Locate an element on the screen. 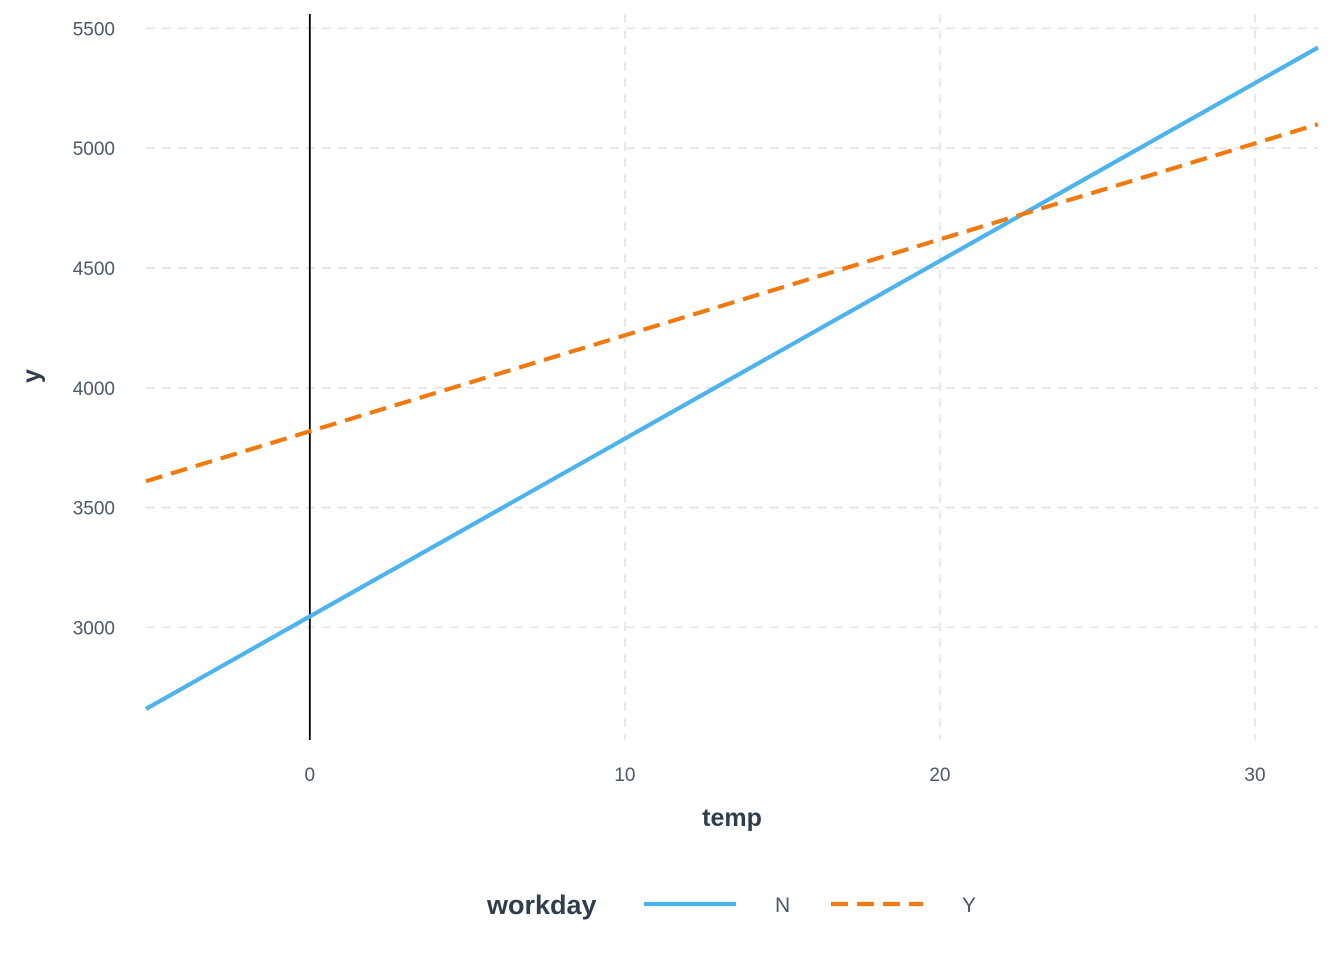  legend: workday N Y is located at coordinates (731, 905).